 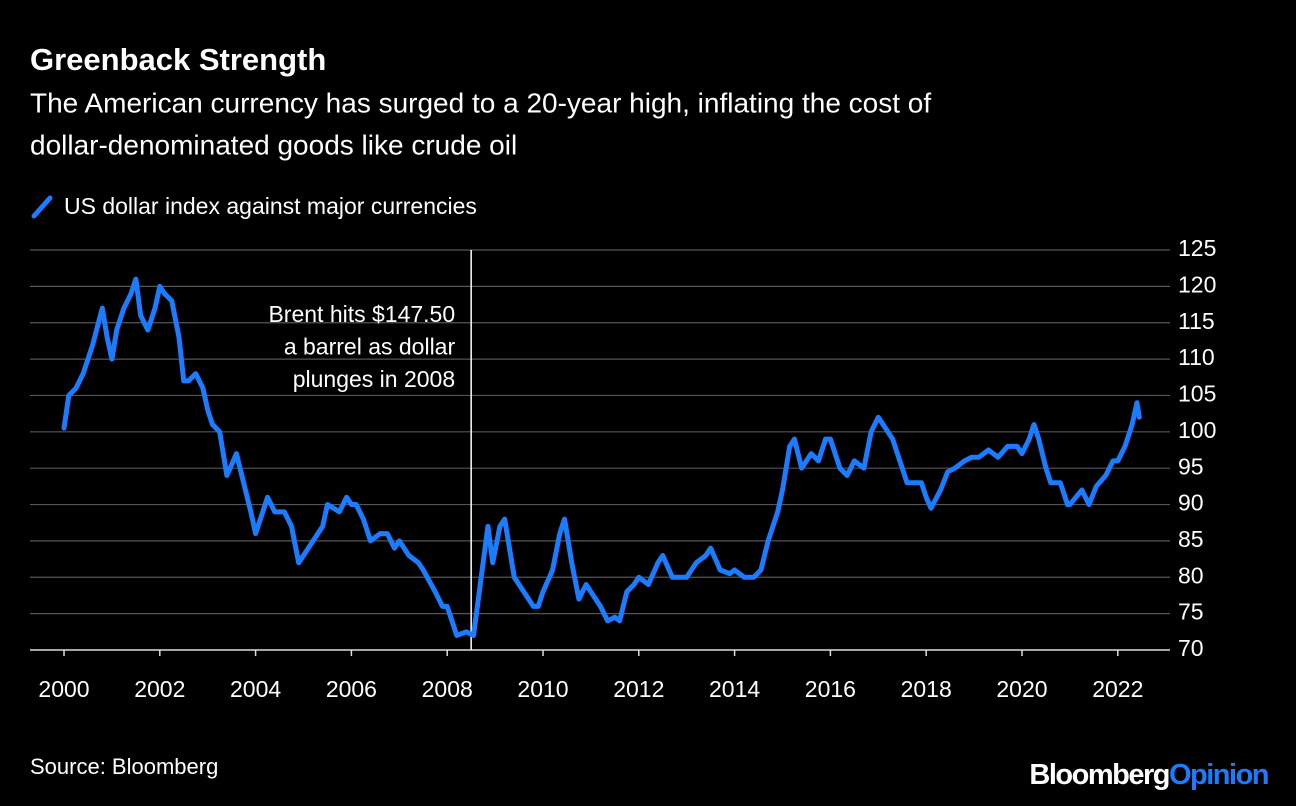 I want to click on x-tick-label: 2006, so click(x=351, y=689).